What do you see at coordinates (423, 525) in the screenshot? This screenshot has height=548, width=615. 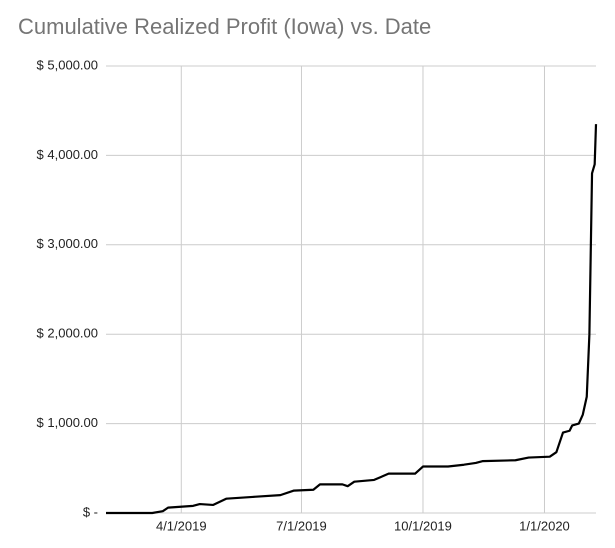 I see `x-tick-label: 10/1/2019` at bounding box center [423, 525].